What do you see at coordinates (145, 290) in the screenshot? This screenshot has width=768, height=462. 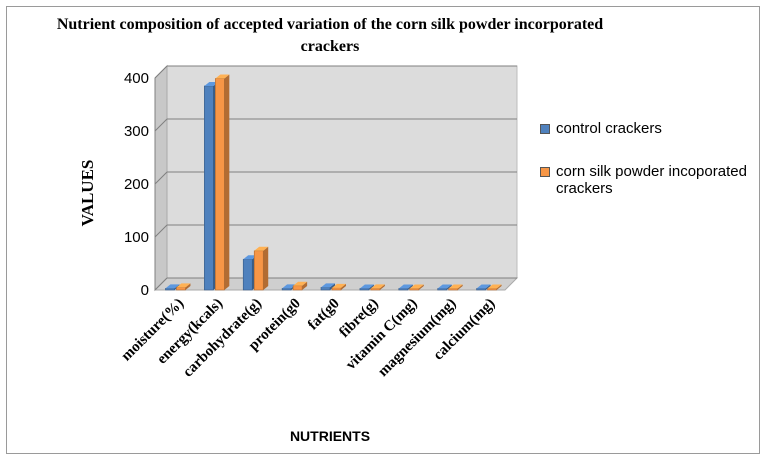 I see `y-tick-label: 0` at bounding box center [145, 290].